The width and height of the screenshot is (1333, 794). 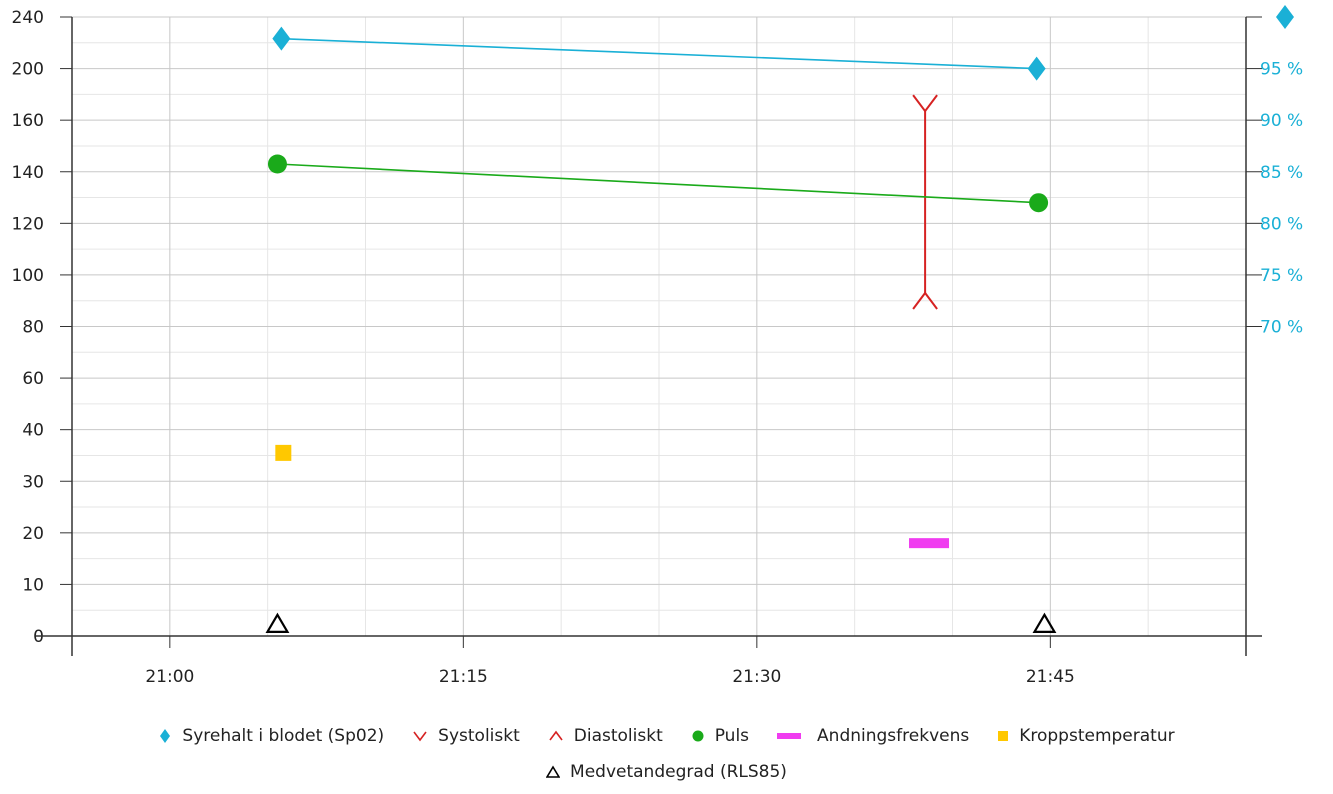 What do you see at coordinates (925, 103) in the screenshot?
I see `systolic-point` at bounding box center [925, 103].